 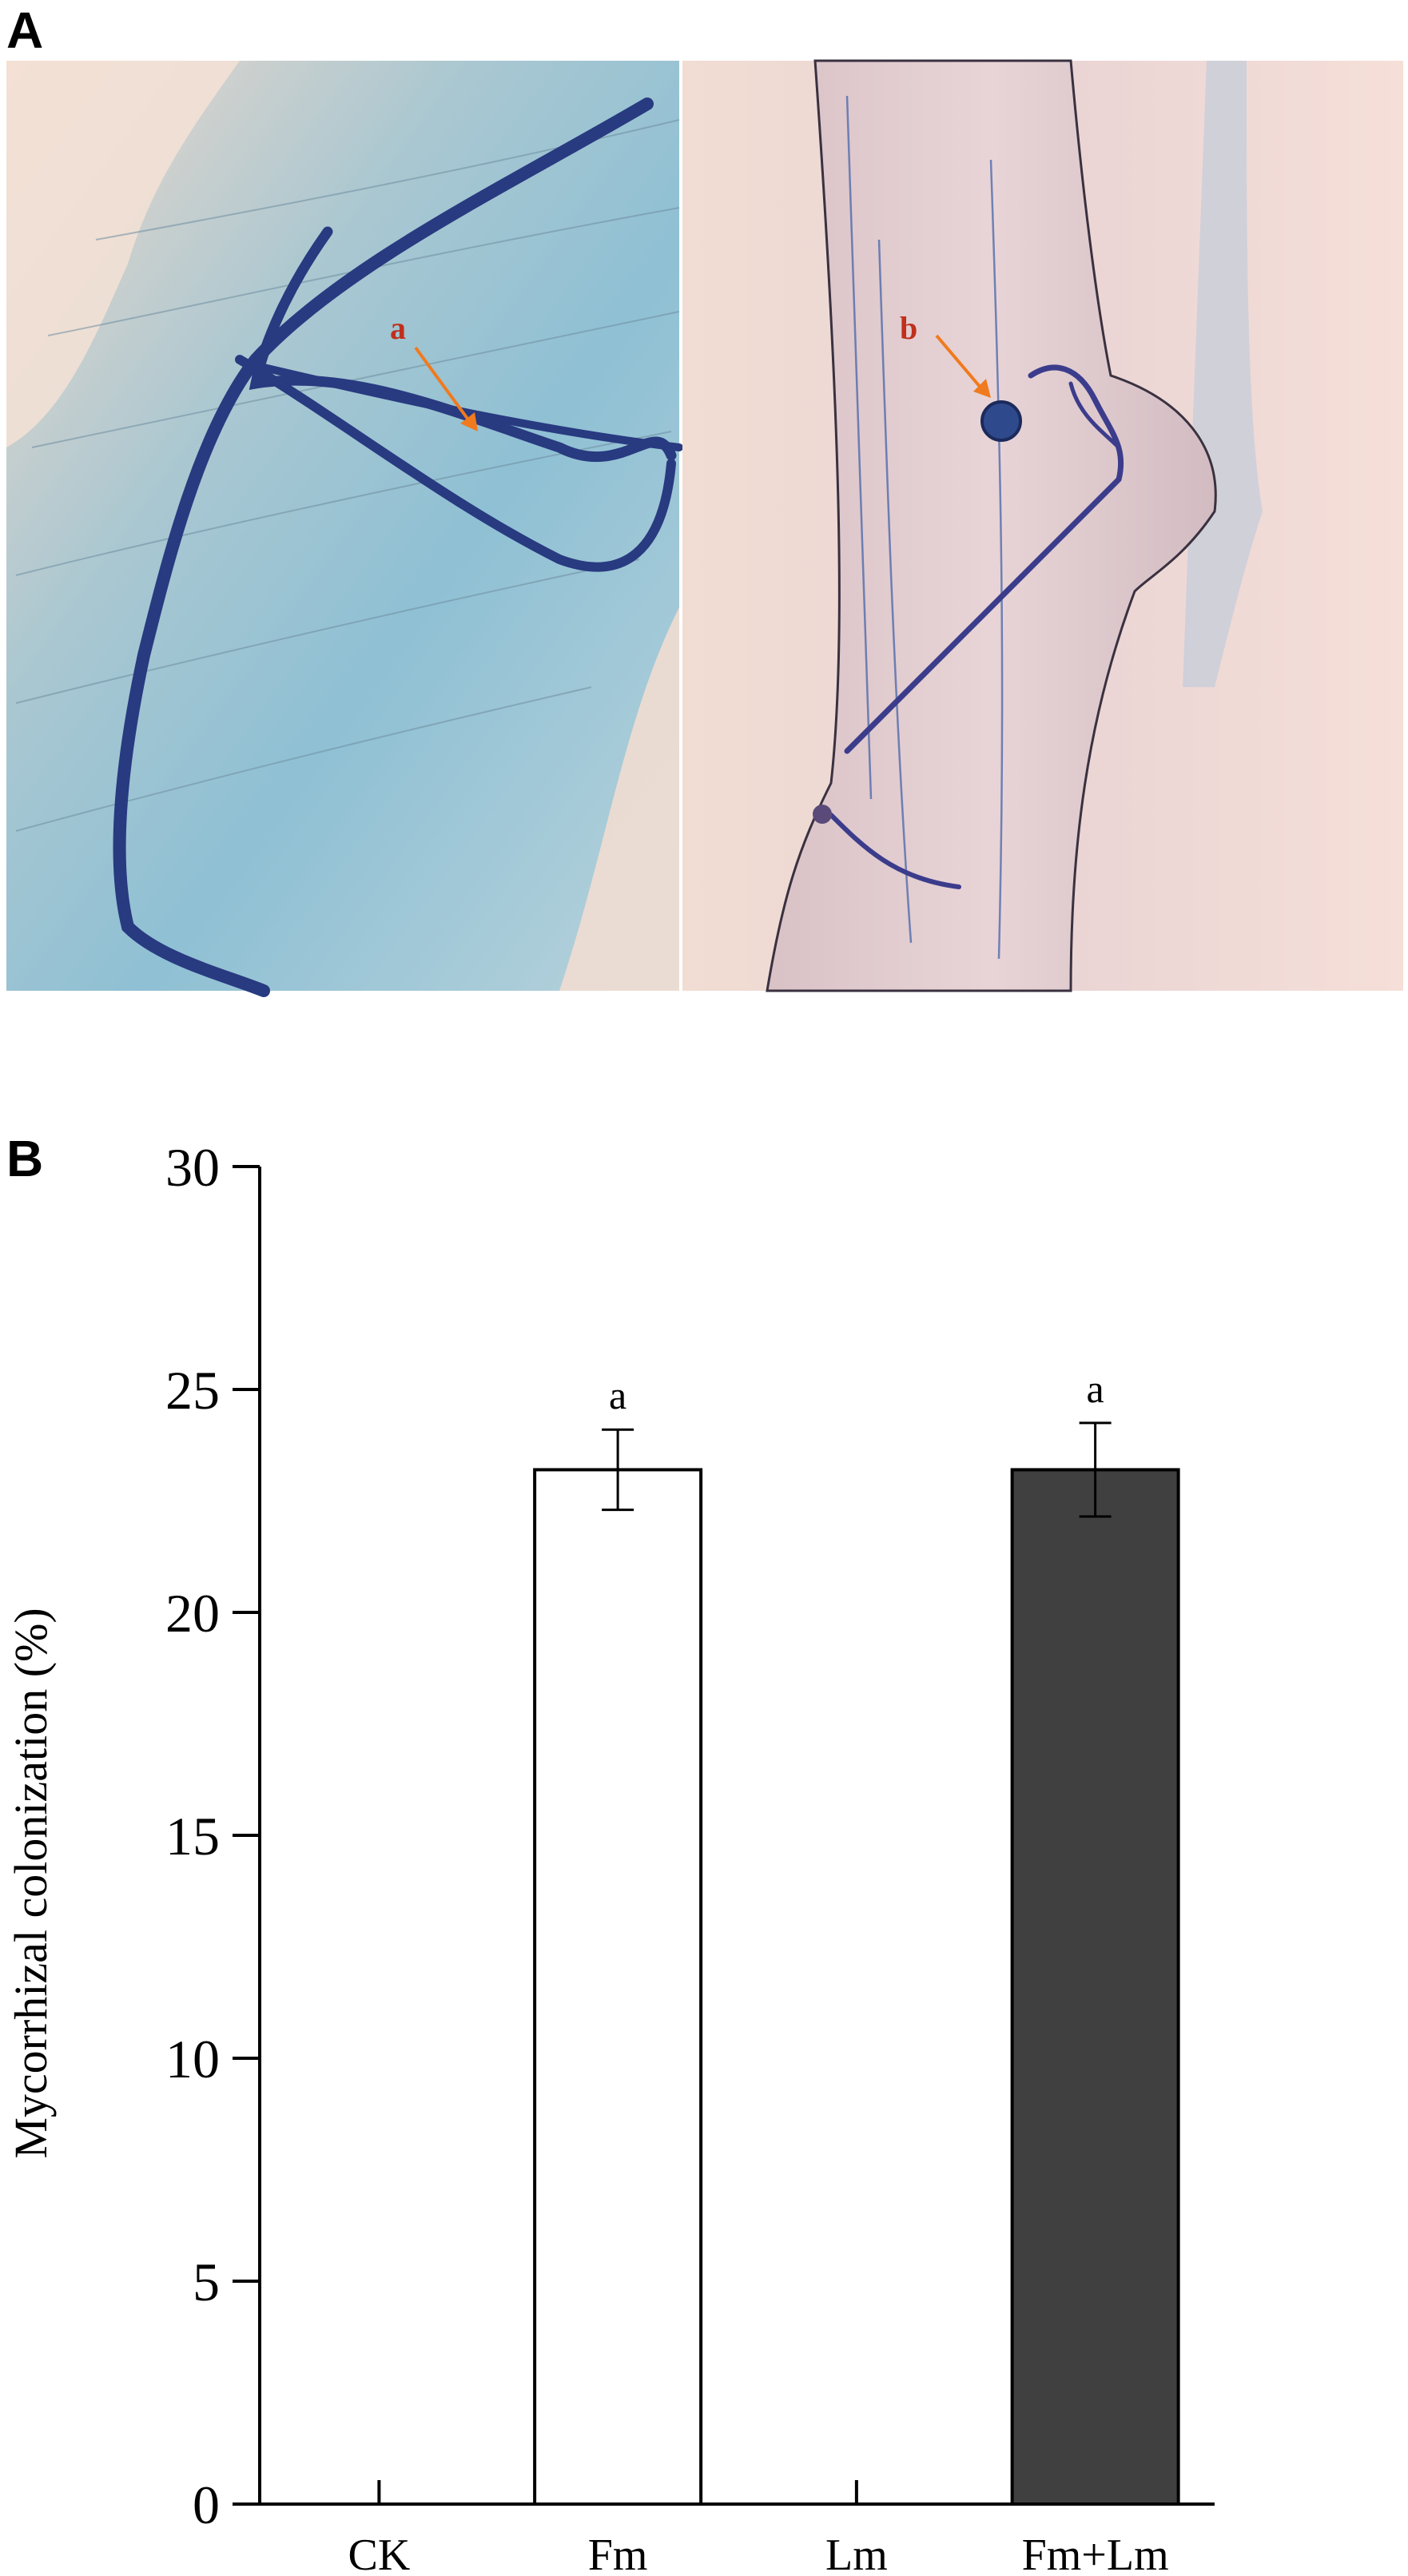 I want to click on annotation-arrow-b, so click(x=959, y=362).